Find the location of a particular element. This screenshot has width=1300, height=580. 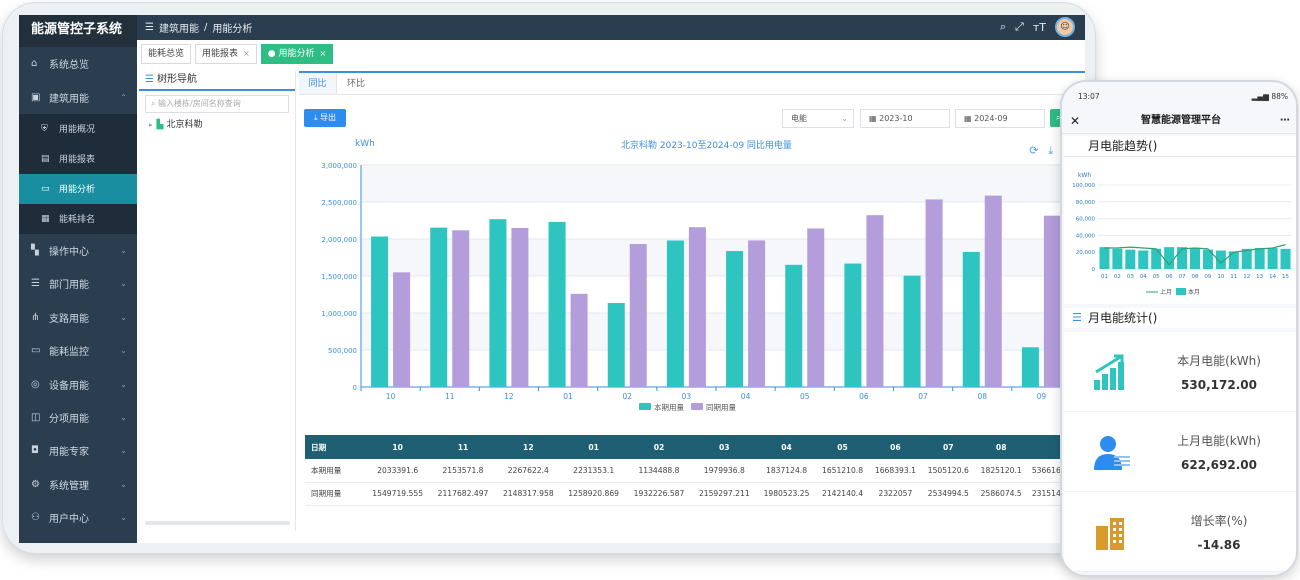

sidebar-item: ▚ 操作中心 ⌄ is located at coordinates (78, 250).